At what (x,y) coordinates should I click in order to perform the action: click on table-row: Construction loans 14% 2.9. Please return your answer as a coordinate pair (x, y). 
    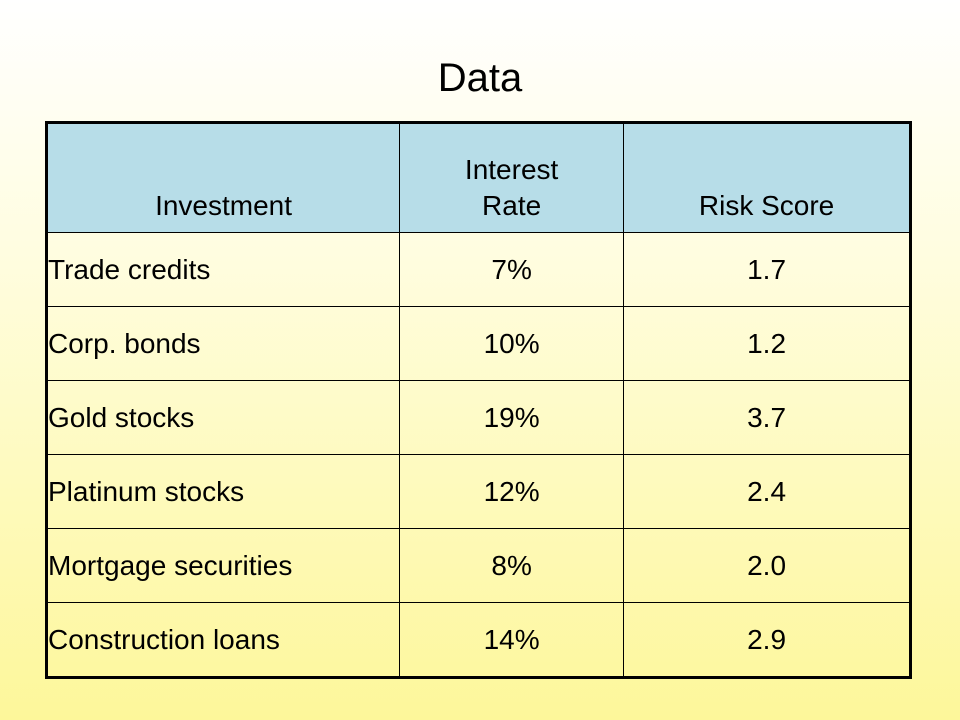
    Looking at the image, I should click on (478, 640).